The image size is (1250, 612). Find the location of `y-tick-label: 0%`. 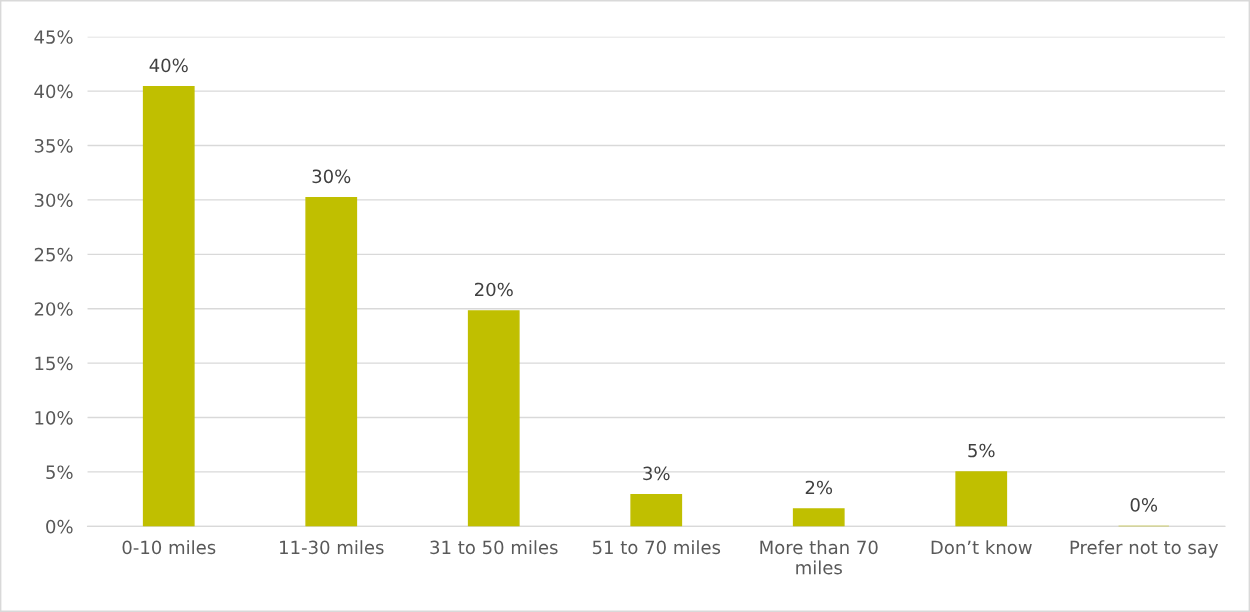

y-tick-label: 0% is located at coordinates (59, 526).